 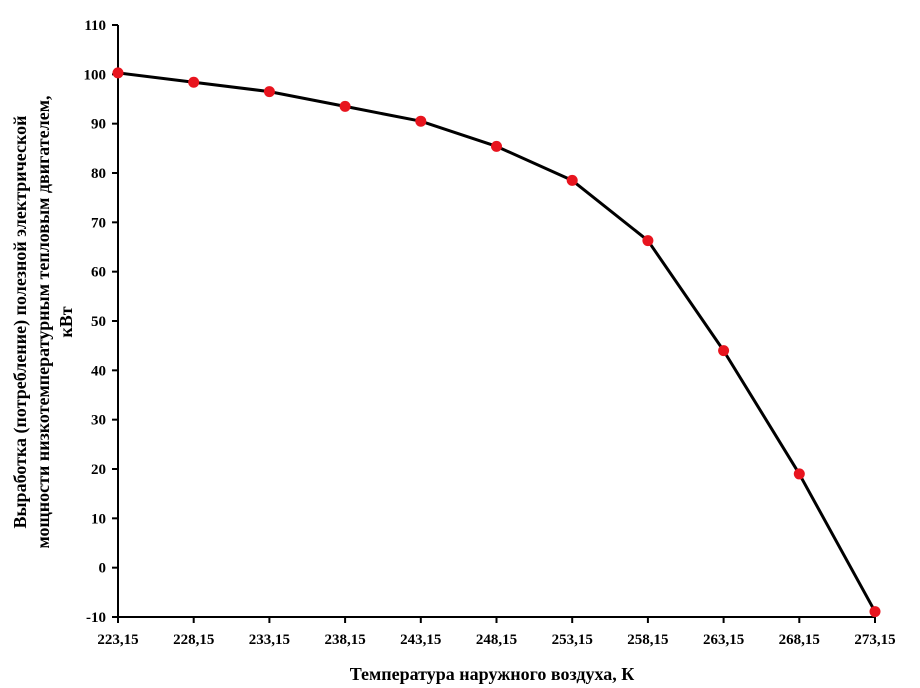 What do you see at coordinates (98, 322) in the screenshot?
I see `y-tick-label: 50` at bounding box center [98, 322].